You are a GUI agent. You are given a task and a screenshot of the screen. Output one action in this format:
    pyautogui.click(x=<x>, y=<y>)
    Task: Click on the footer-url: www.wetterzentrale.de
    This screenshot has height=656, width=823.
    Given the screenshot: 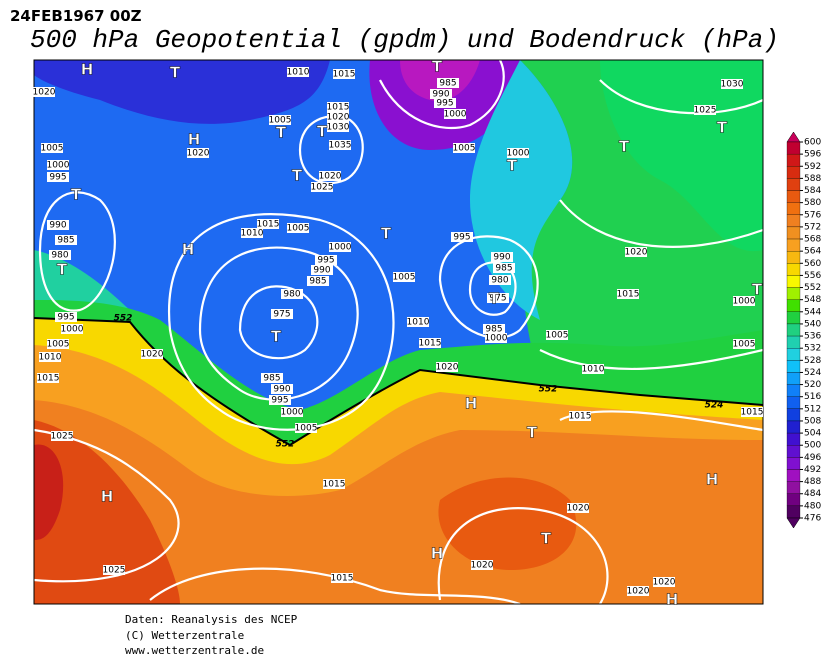 What is the action you would take?
    pyautogui.click(x=194, y=650)
    